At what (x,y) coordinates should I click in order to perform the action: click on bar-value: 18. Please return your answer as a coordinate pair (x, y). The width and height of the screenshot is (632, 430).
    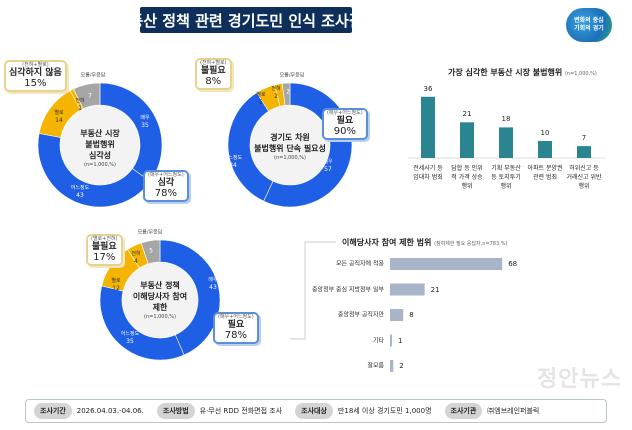
    Looking at the image, I should click on (506, 119).